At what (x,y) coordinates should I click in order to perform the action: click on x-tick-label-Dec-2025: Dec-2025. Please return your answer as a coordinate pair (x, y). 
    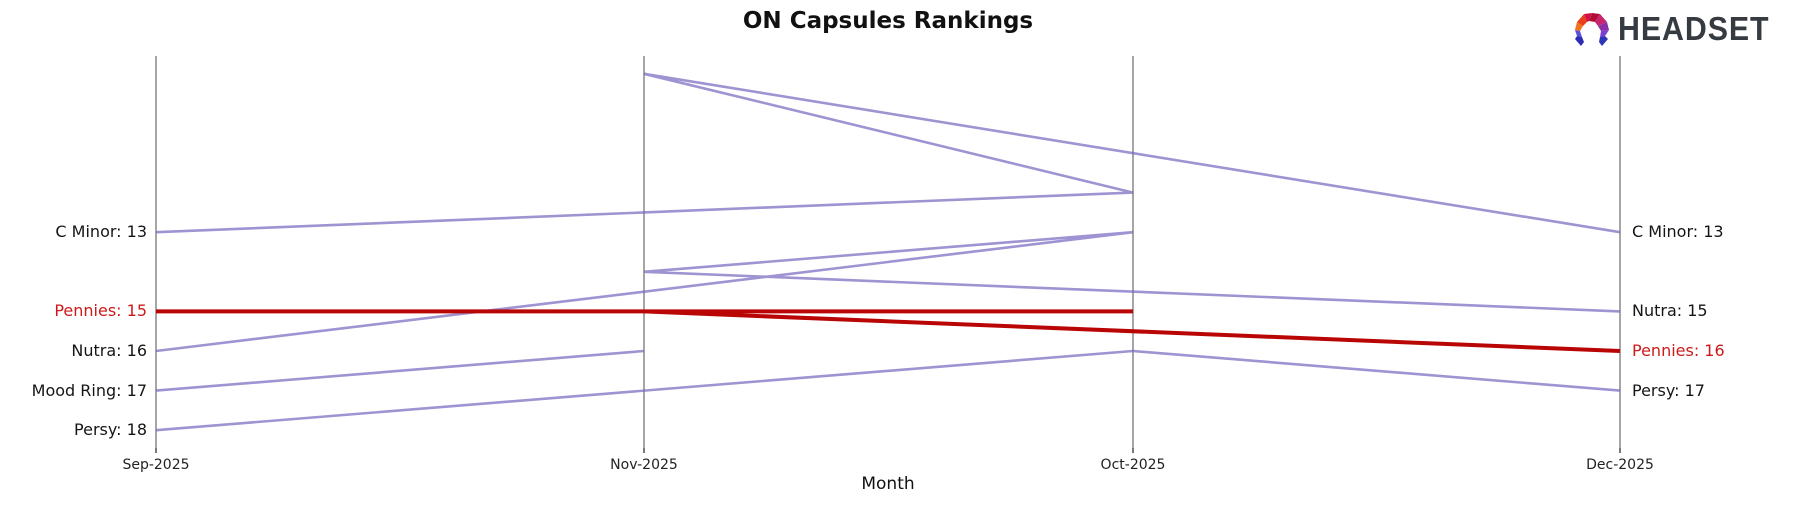
    Looking at the image, I should click on (1620, 465).